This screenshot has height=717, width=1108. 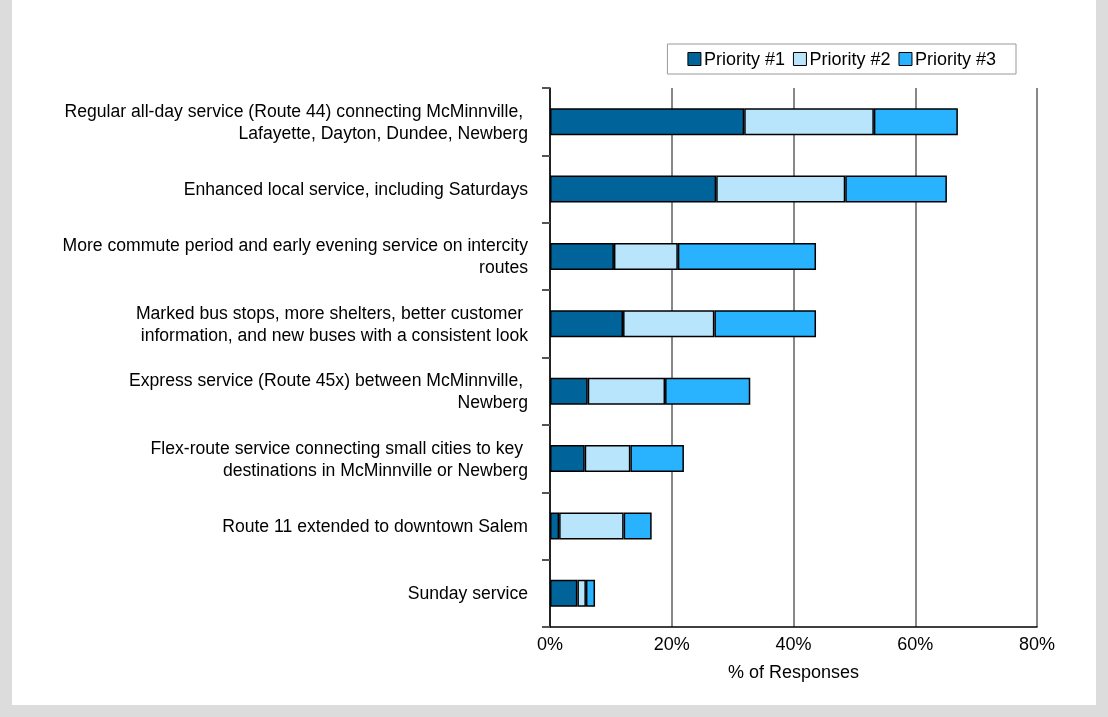 I want to click on y-tick-label: More commute period and early evening service on intercity routes, so click(x=295, y=256).